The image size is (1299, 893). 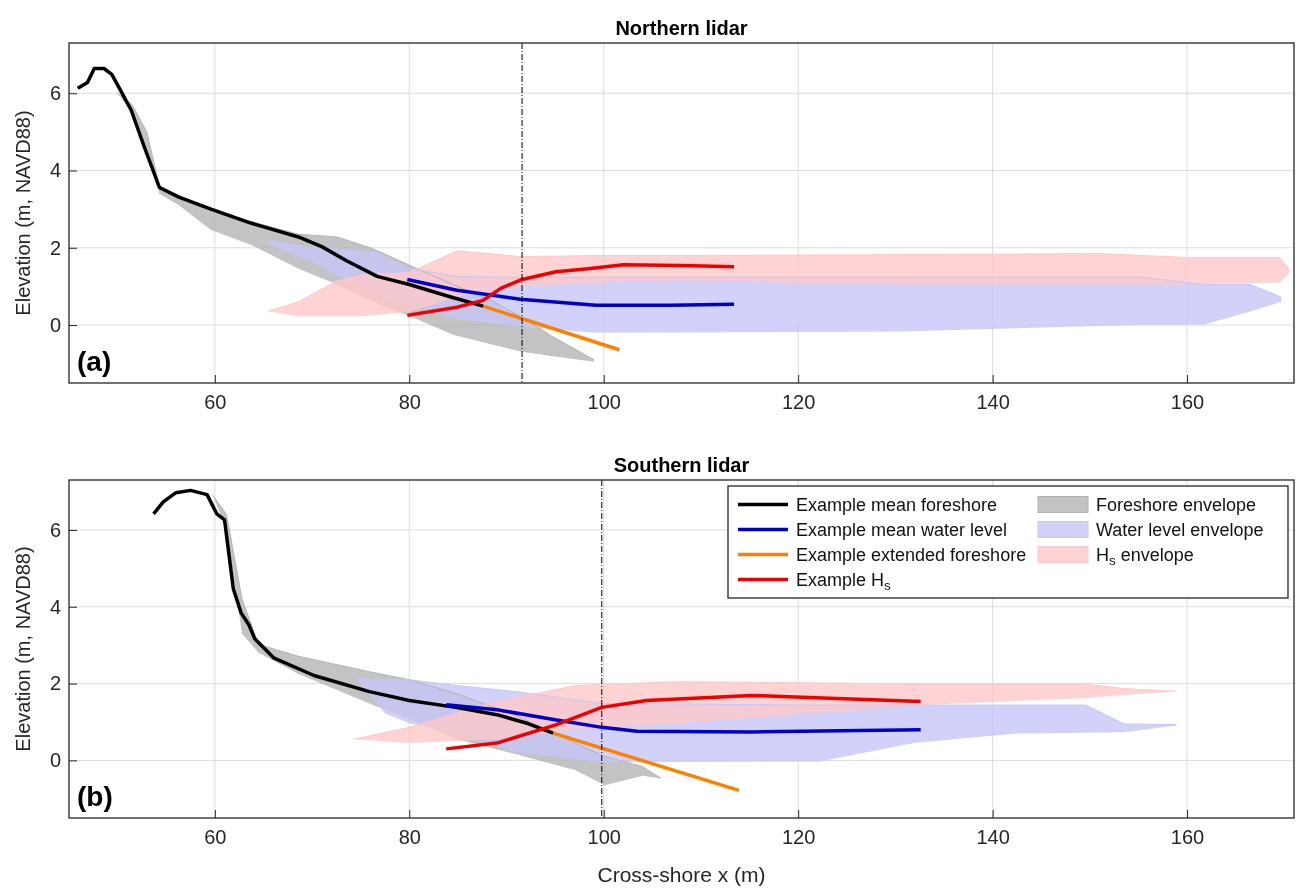 I want to click on legend-label: Foreshore envelope, so click(x=1176, y=504).